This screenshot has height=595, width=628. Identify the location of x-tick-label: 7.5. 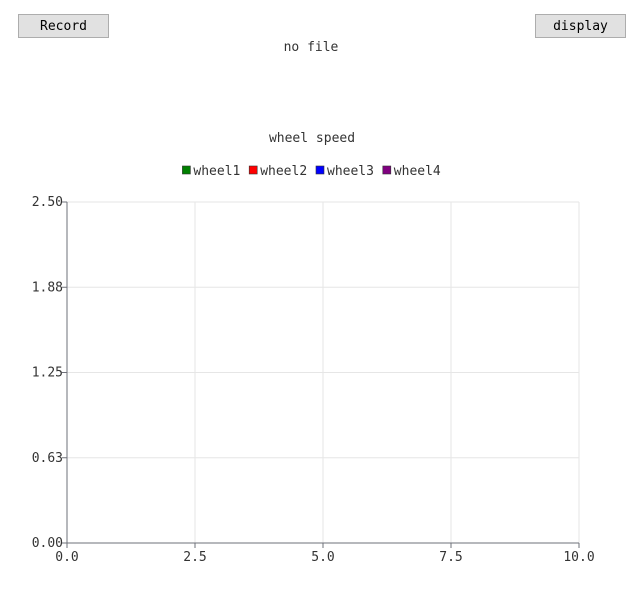
(450, 557).